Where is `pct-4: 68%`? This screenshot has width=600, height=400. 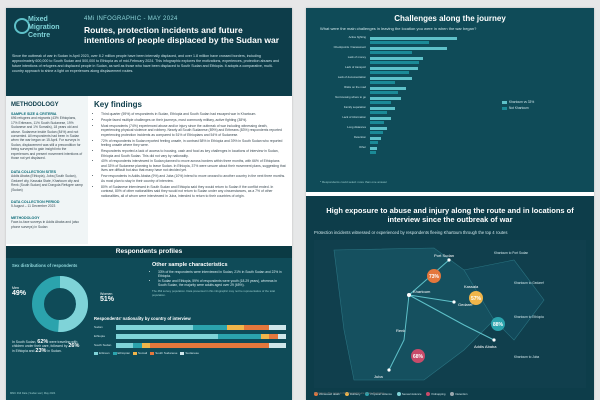
pct-4: 68% is located at coordinates (418, 357).